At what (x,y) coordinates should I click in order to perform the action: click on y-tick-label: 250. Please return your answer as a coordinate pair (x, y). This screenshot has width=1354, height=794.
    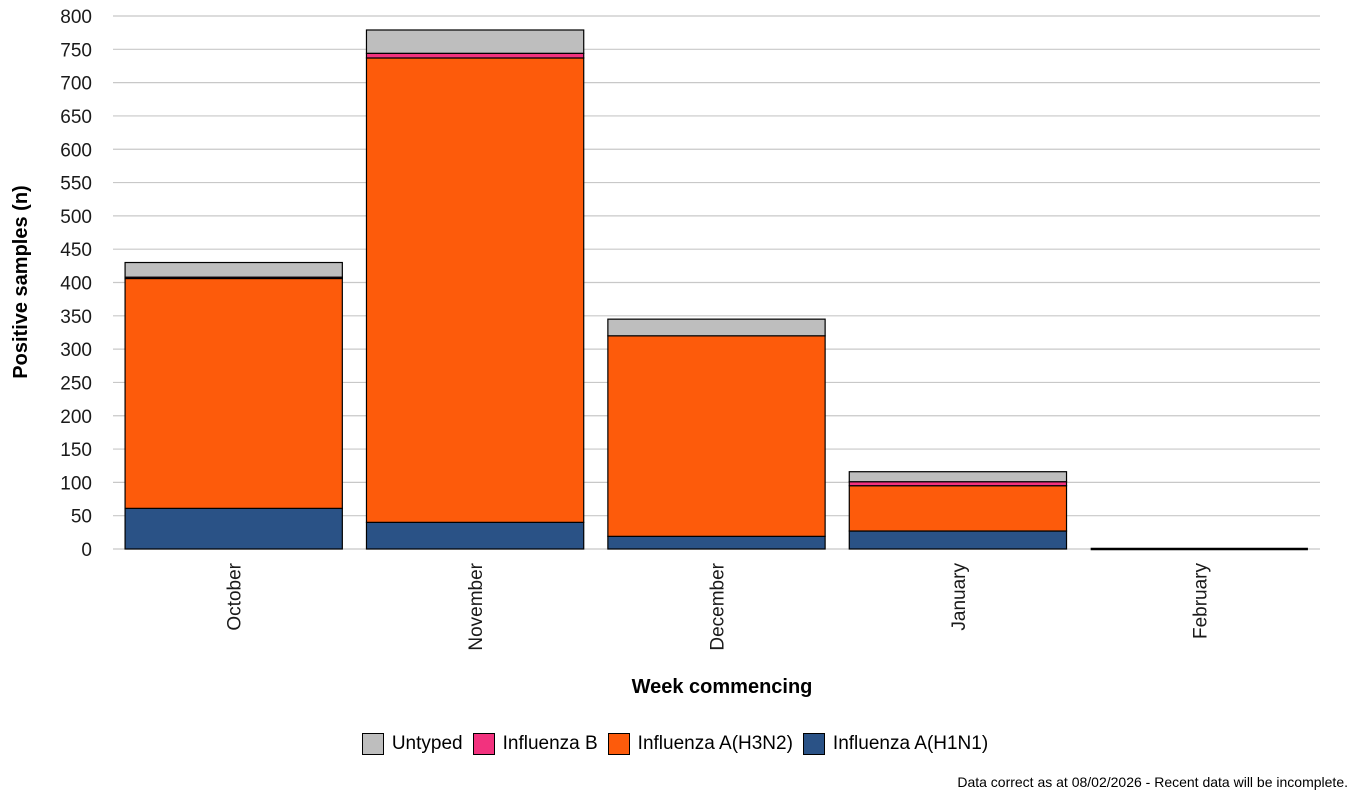
    Looking at the image, I should click on (76, 383).